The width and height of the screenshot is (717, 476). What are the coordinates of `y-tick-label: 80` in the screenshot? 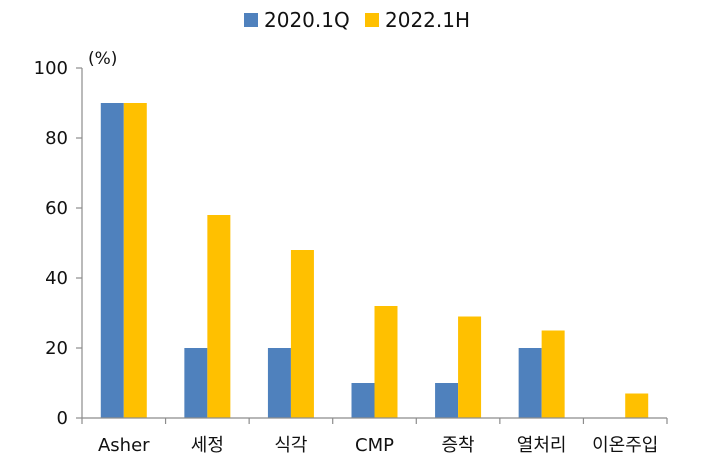 It's located at (56, 138).